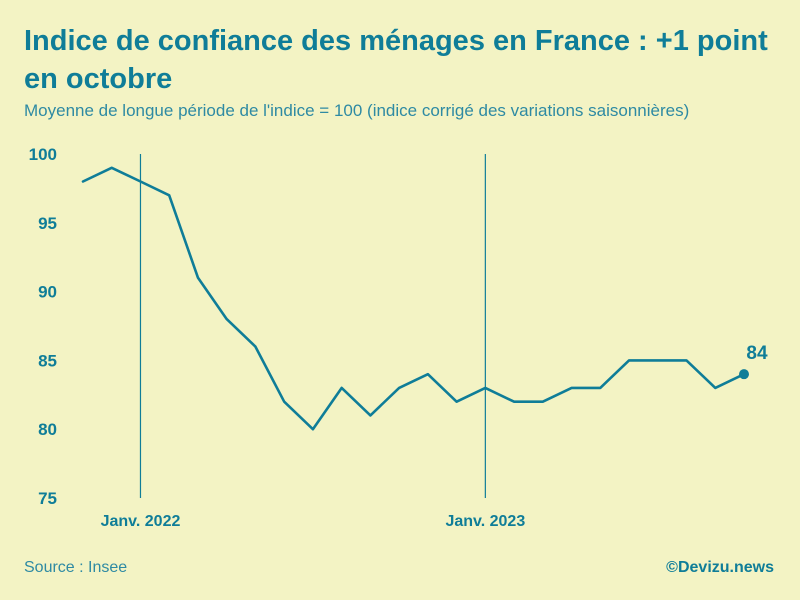 The width and height of the screenshot is (800, 600). I want to click on credit-logo: ©Devizu.news, so click(720, 568).